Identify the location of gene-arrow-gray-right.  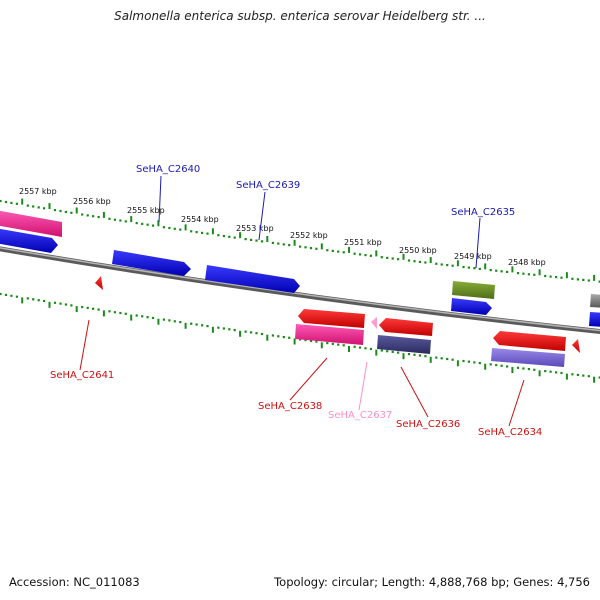
(595, 301).